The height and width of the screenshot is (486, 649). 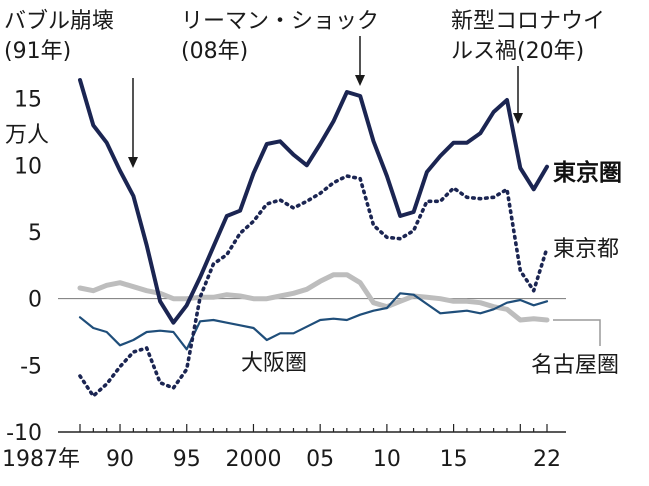 I want to click on y-axis-unit: 万人, so click(x=27, y=135).